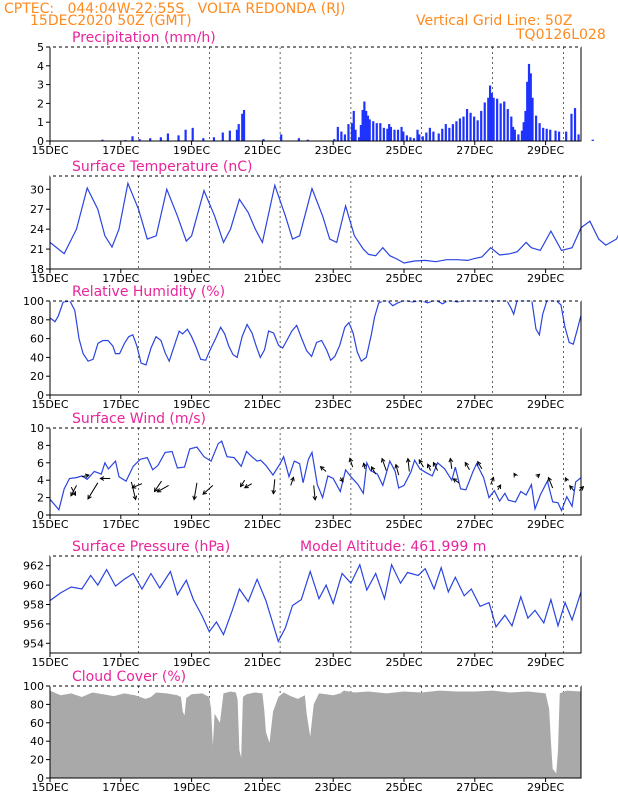  I want to click on y-tick-label: 8, so click(40, 445).